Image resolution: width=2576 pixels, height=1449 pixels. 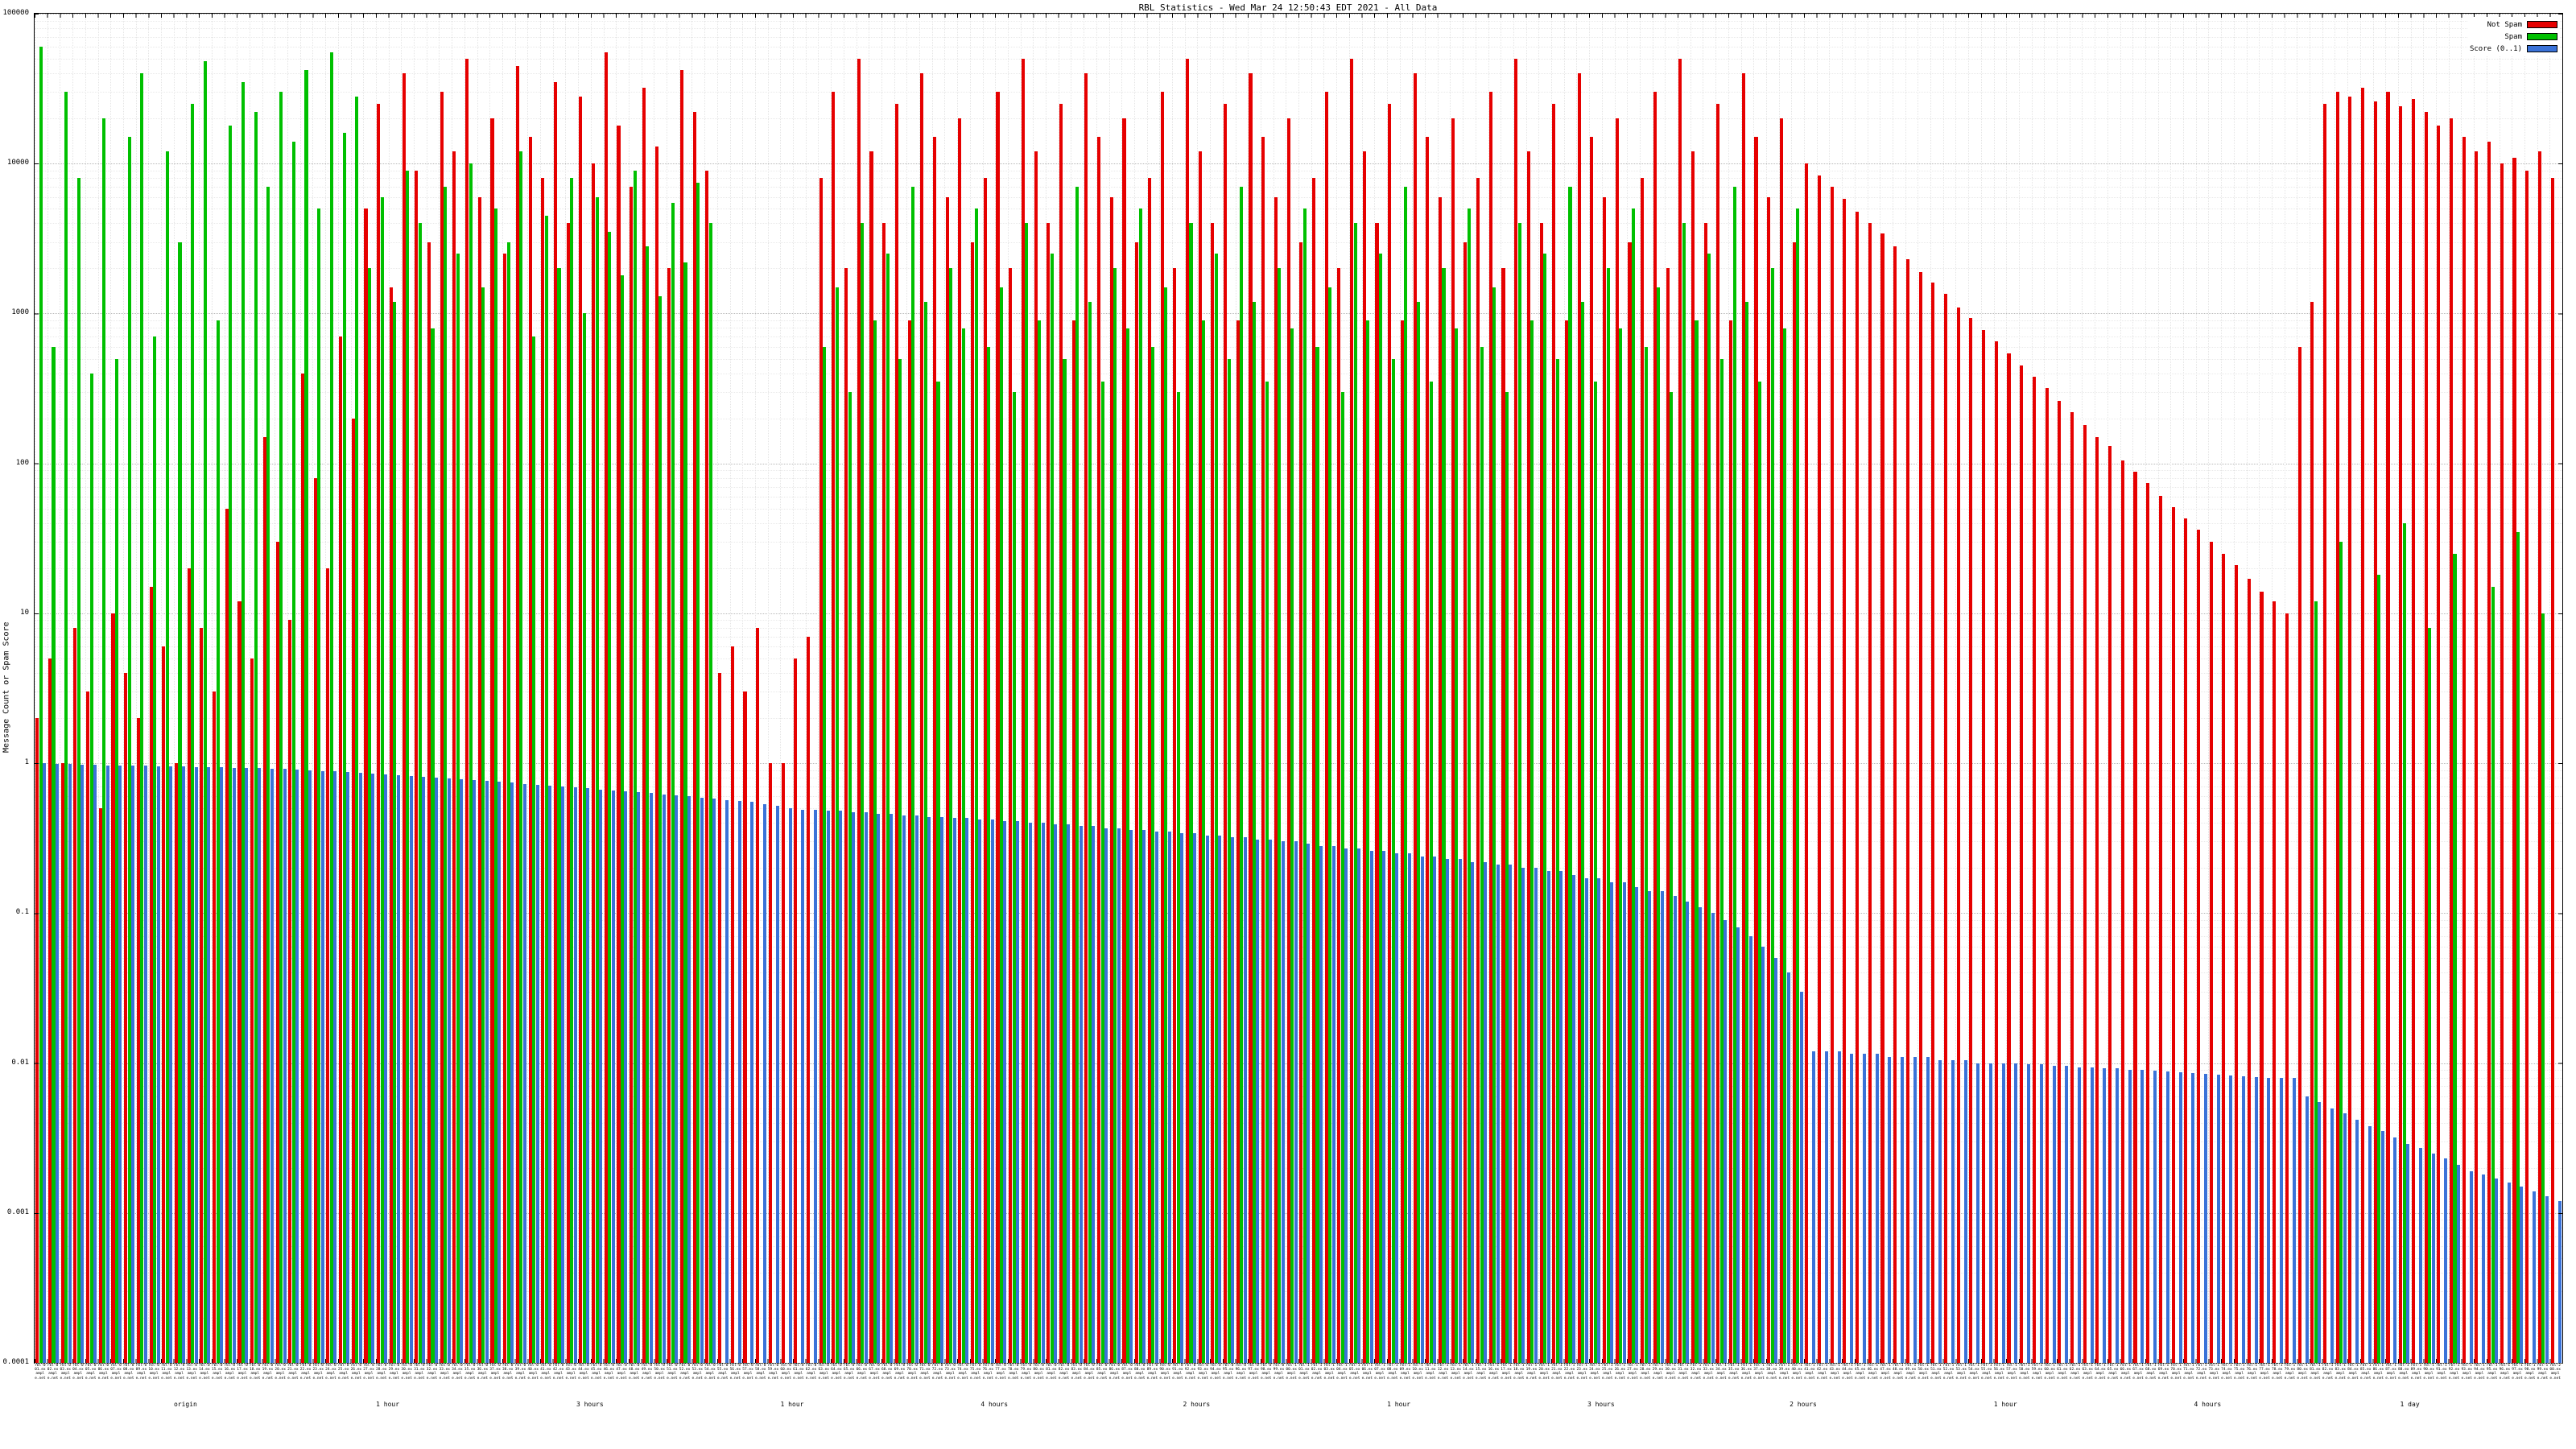 I want to click on x-category-label: rbl-065.example.net, so click(x=849, y=1372).